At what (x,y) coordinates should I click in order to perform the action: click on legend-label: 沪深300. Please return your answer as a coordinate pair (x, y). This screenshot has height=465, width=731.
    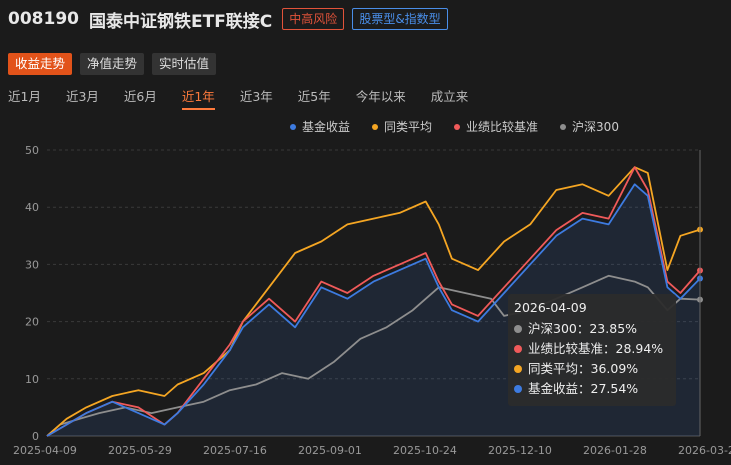
    Looking at the image, I should click on (595, 127).